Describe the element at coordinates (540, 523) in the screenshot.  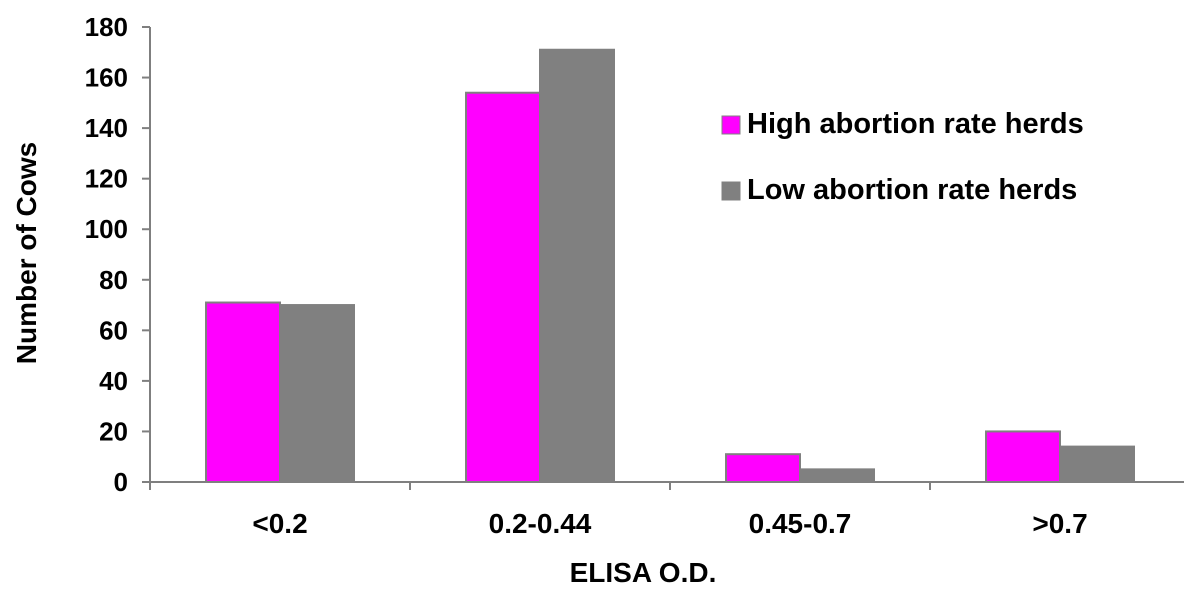
I see `x-category-label: 0.2-0.44` at that location.